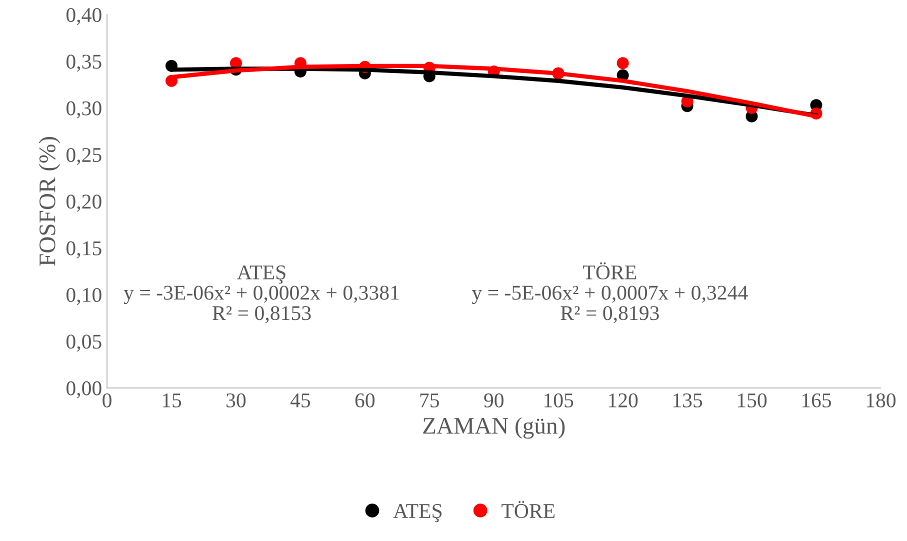 This screenshot has height=541, width=907. Describe the element at coordinates (49, 201) in the screenshot. I see `y-axis-title: FOSFOR (%)` at that location.